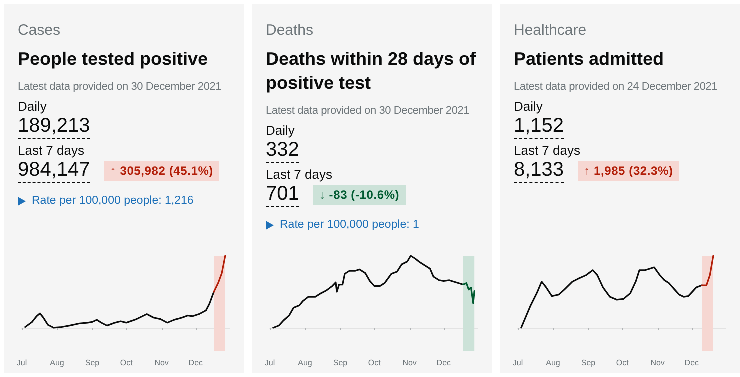 Image resolution: width=740 pixels, height=377 pixels. What do you see at coordinates (113, 201) in the screenshot?
I see `text: Rate per 100,000 people: 1,216` at bounding box center [113, 201].